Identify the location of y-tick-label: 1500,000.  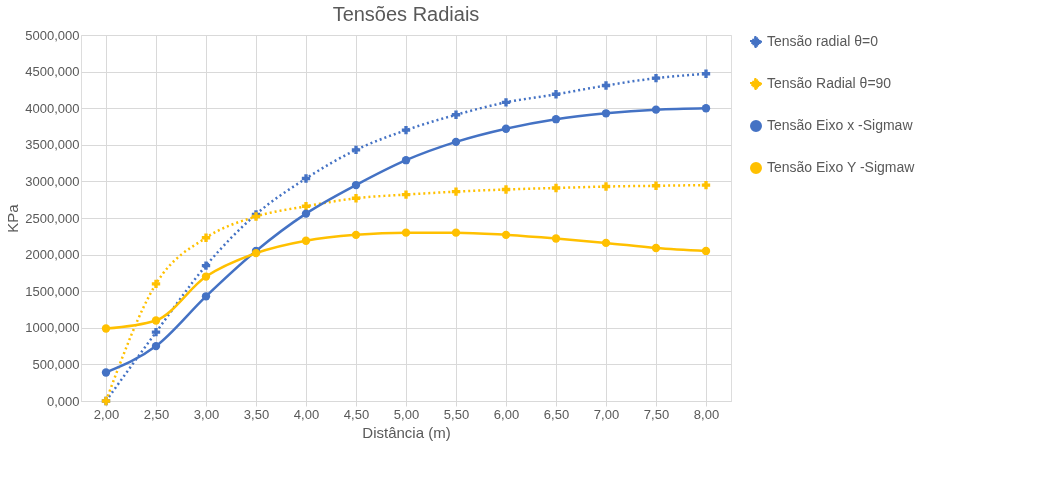
(52, 291).